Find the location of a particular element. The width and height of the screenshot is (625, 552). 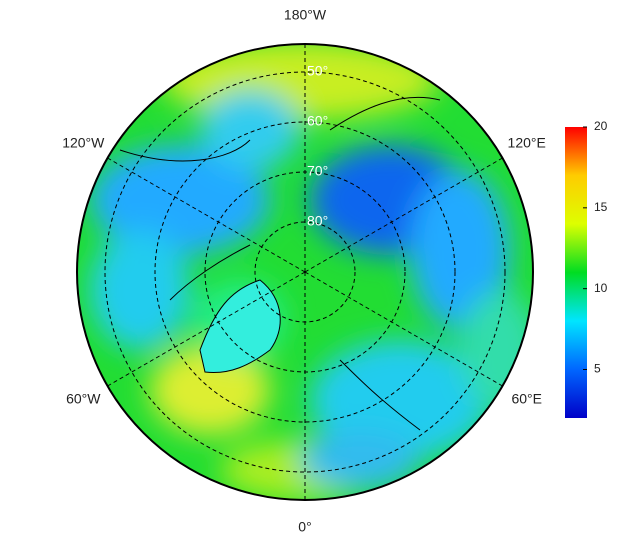

latitude-label: 70° is located at coordinates (317, 171).